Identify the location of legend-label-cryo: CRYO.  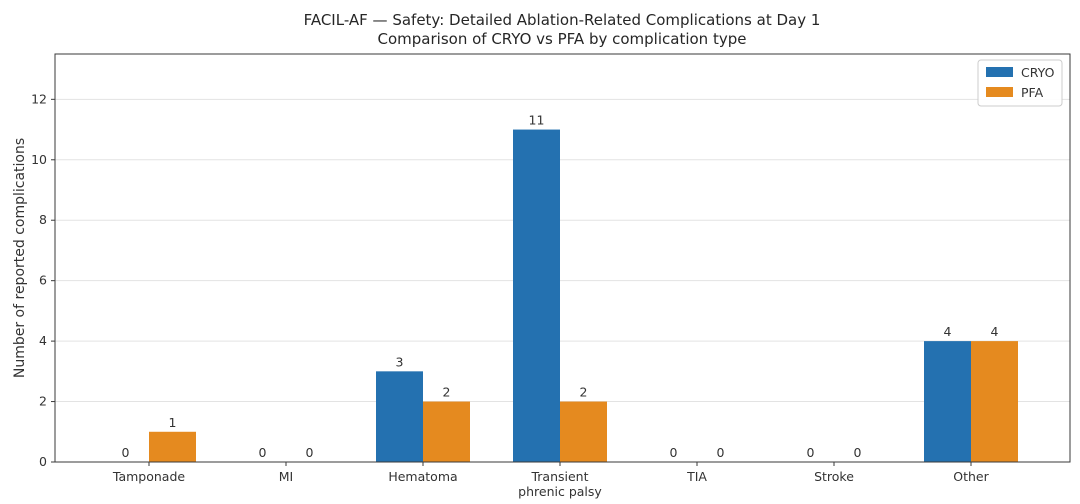
(1038, 72).